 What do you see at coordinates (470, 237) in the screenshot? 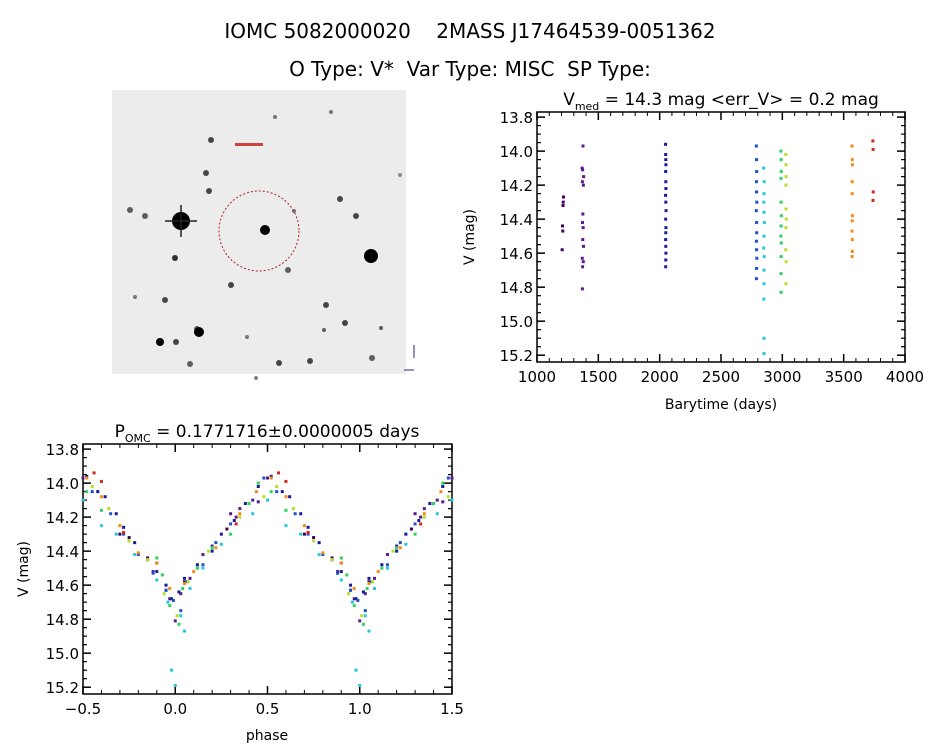
I see `lightcurve-ylabel: V (mag)` at bounding box center [470, 237].